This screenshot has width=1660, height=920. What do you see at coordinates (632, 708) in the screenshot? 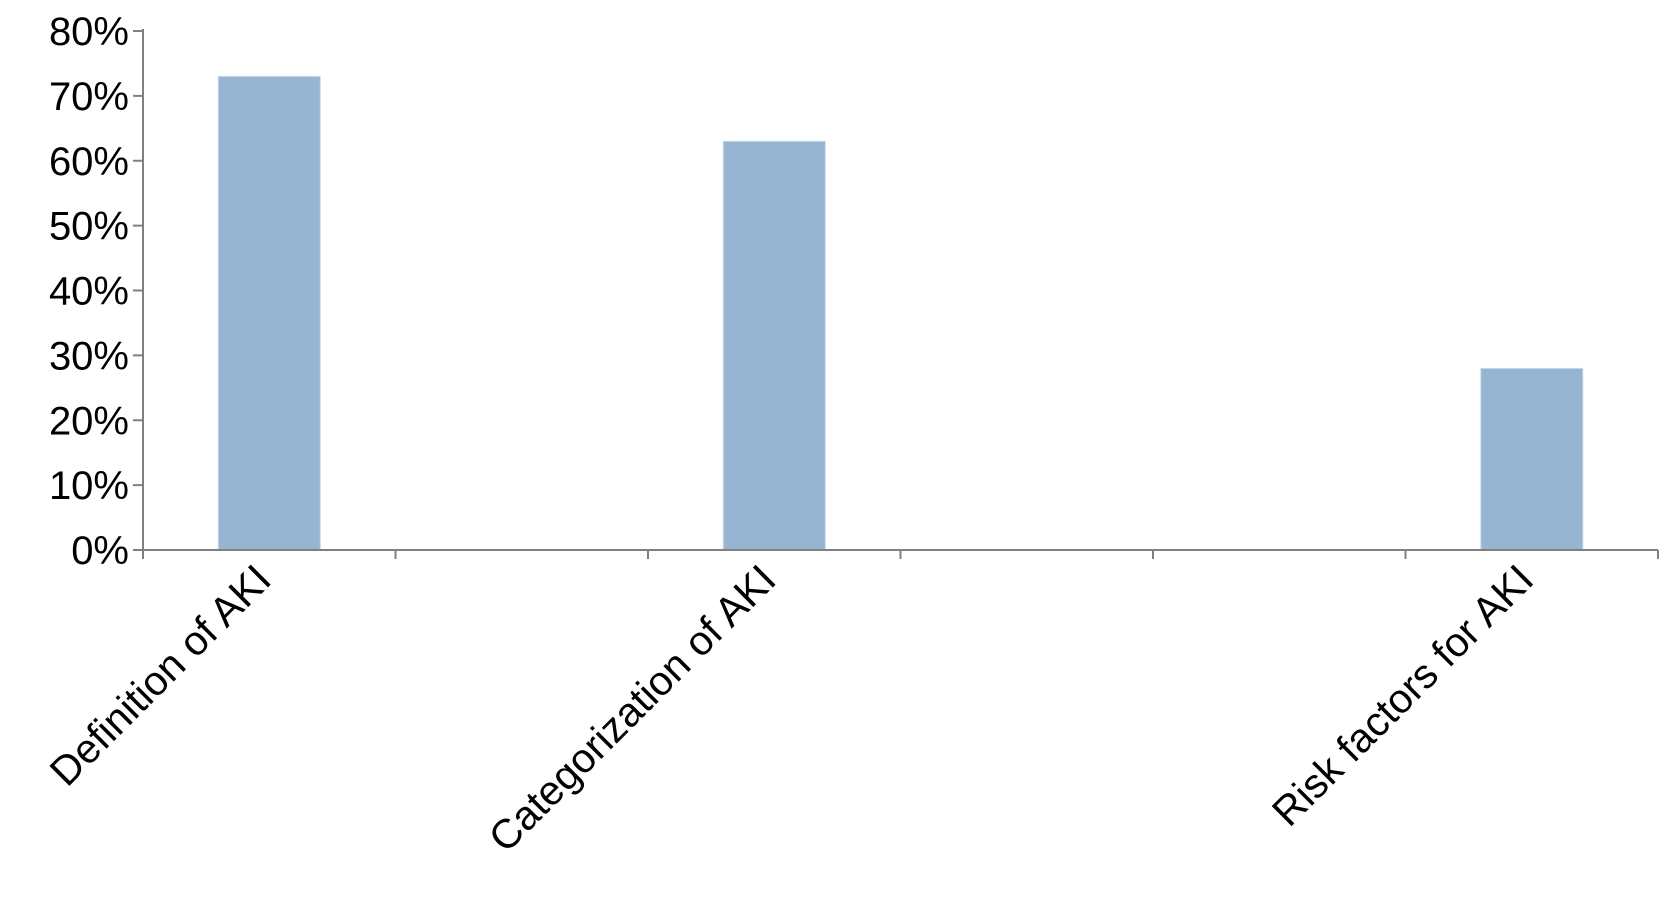
I see `x-category-label: Categorization of AKI` at bounding box center [632, 708].